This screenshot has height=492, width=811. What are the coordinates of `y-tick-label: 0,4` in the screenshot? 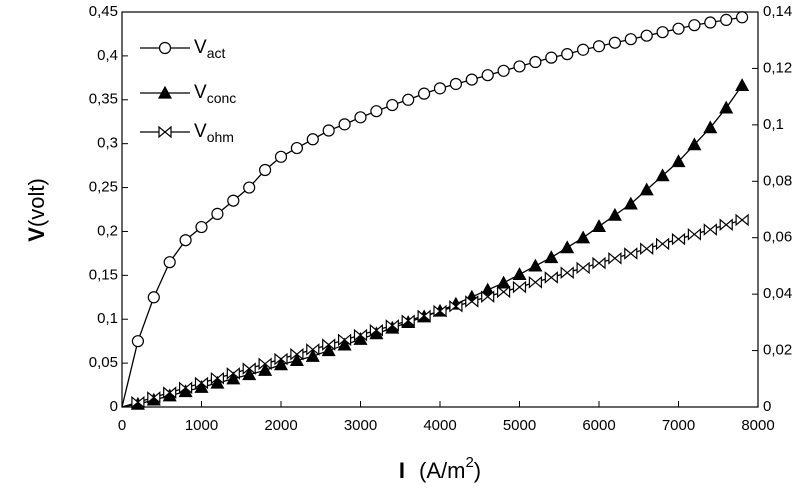 It's located at (107, 55).